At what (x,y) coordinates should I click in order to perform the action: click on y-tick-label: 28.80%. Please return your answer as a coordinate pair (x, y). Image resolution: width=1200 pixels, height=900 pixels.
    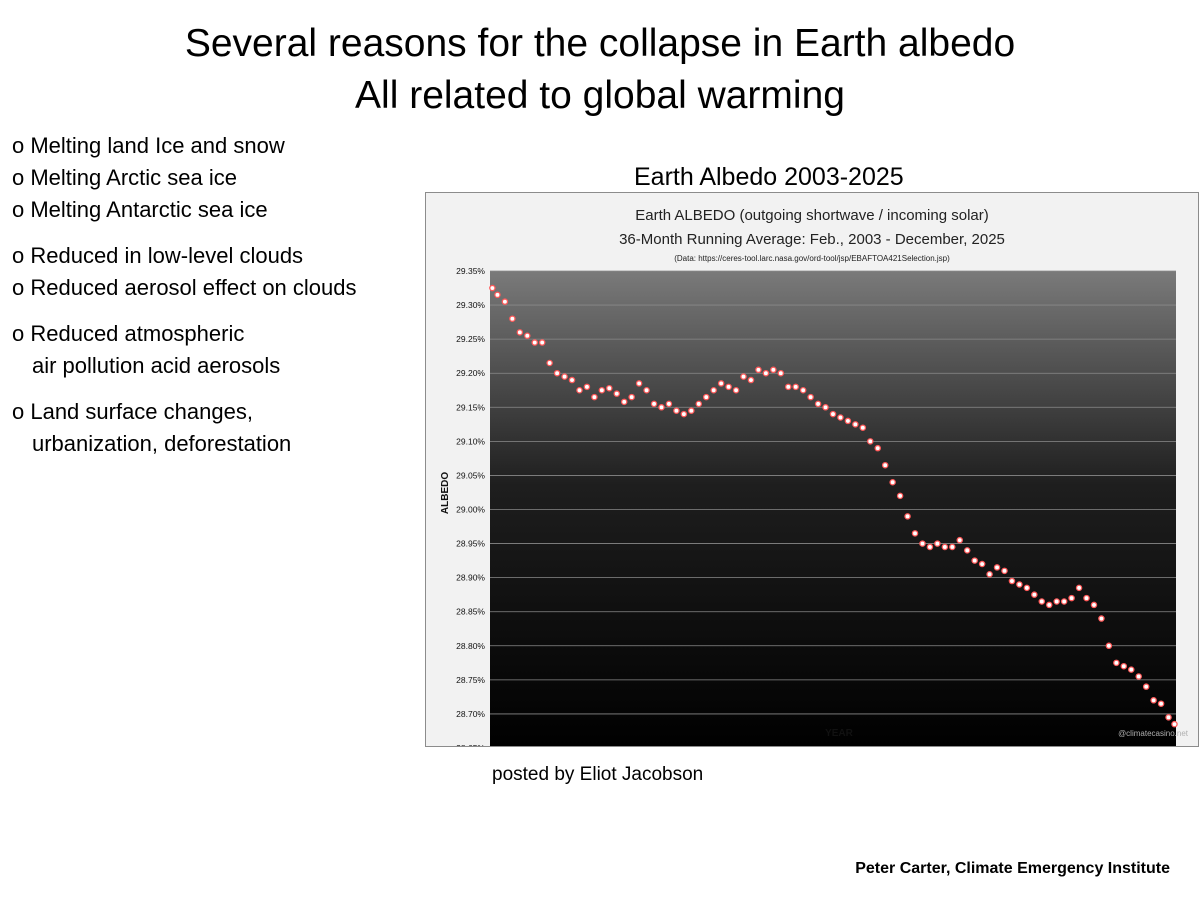
    Looking at the image, I should click on (470, 646).